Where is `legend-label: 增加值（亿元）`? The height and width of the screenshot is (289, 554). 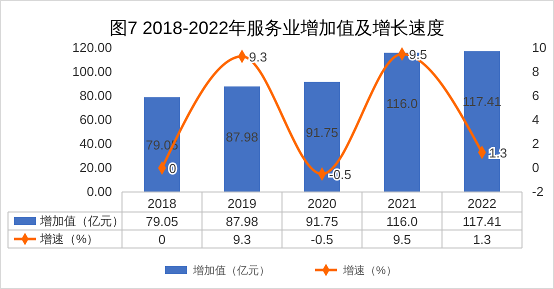
legend-label: 增加值（亿元） is located at coordinates (81, 221).